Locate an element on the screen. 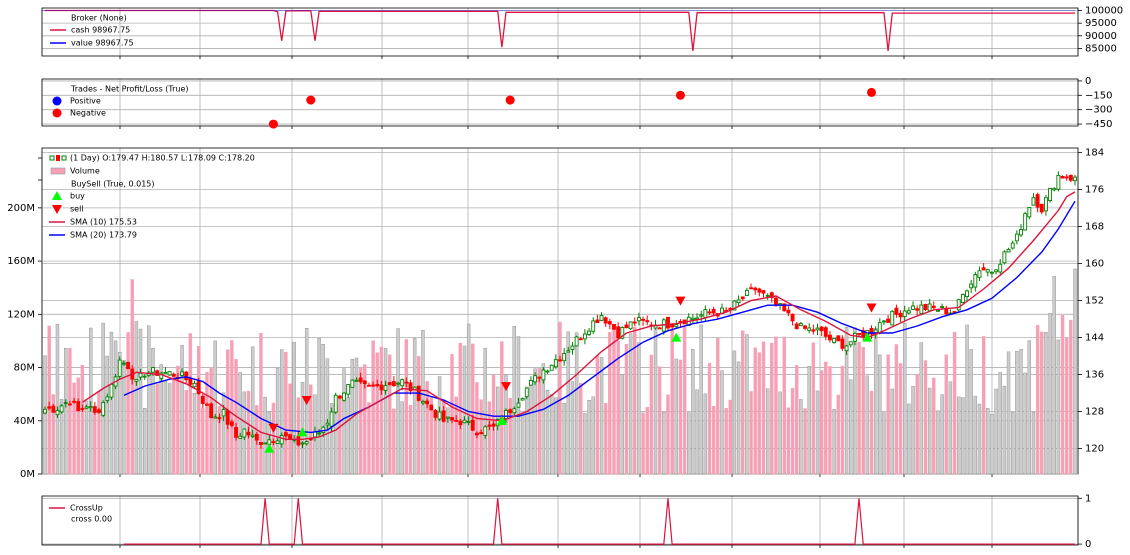 The image size is (1130, 555). legend-title: Broker (None) is located at coordinates (99, 18).